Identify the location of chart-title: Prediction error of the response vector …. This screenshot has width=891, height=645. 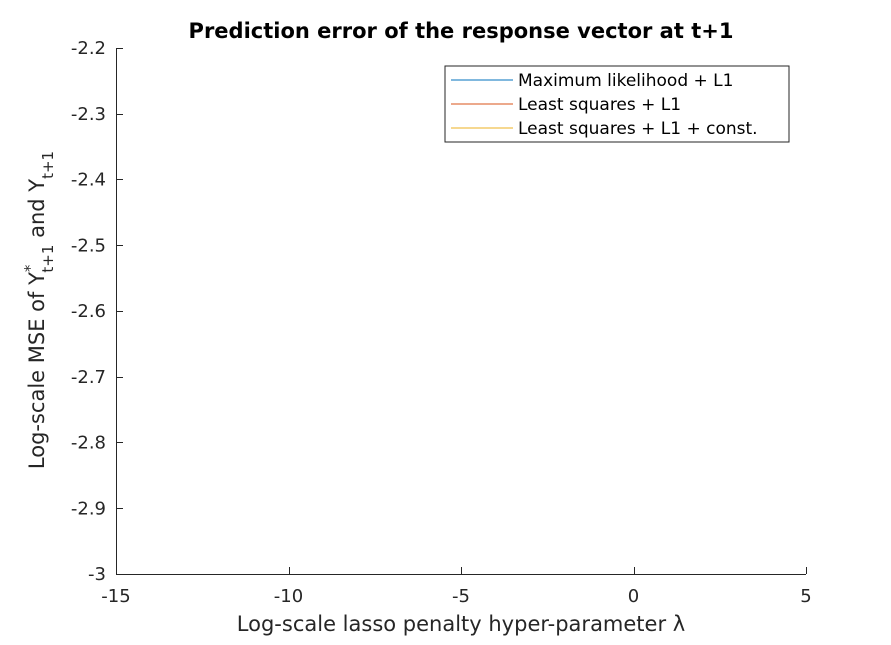
(461, 31).